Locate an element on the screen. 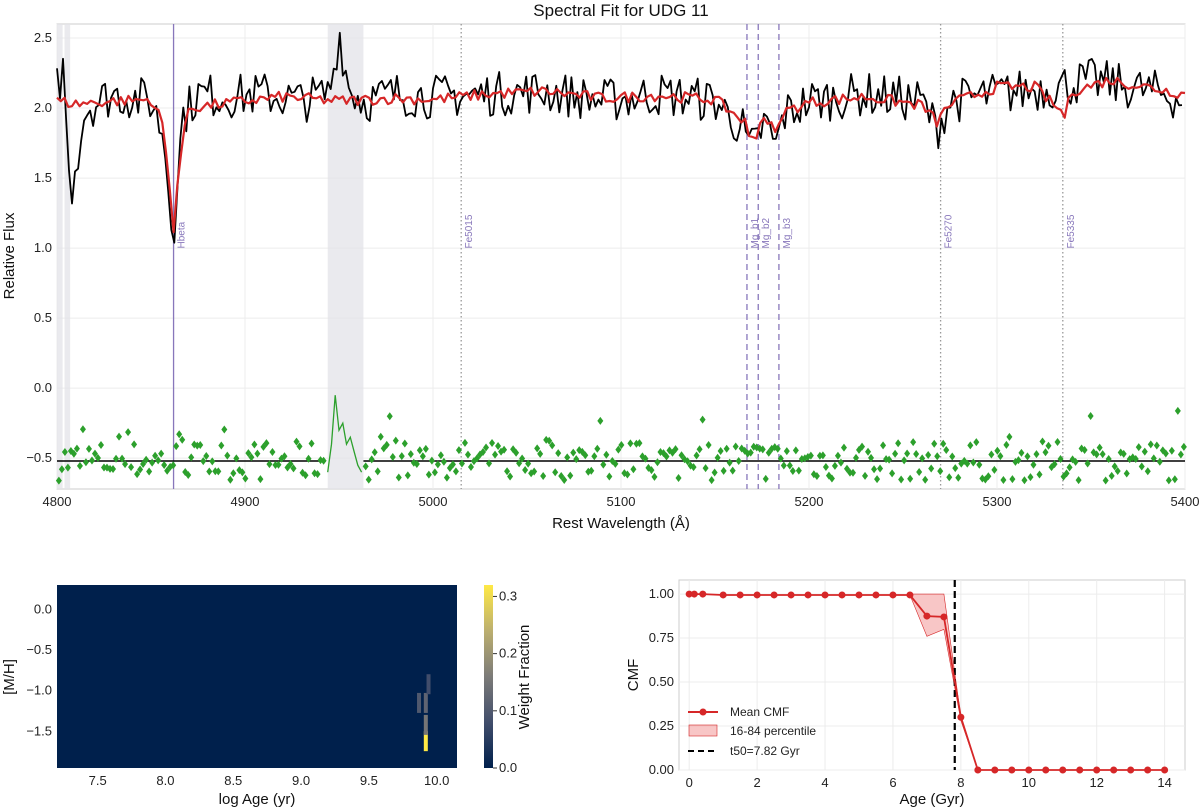  spectrum-x-tick-label-0: 4800 is located at coordinates (57, 501).